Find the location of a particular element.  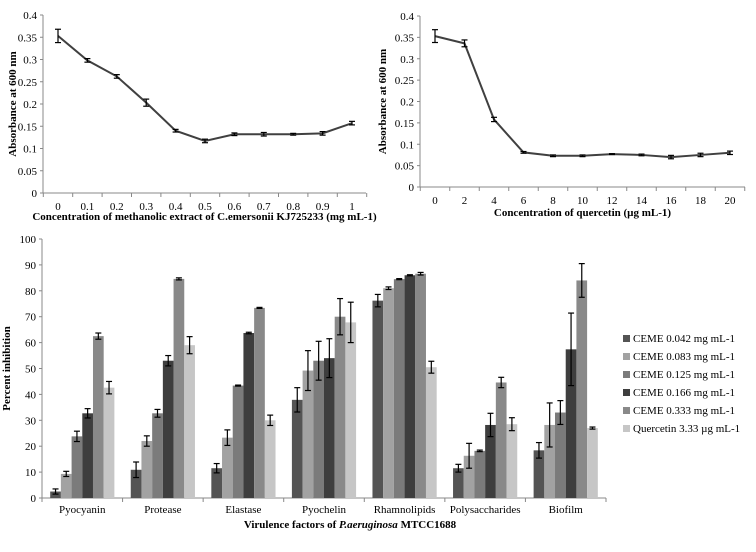

legend-label: CEME 0.042 mg mL-1 is located at coordinates (684, 339).